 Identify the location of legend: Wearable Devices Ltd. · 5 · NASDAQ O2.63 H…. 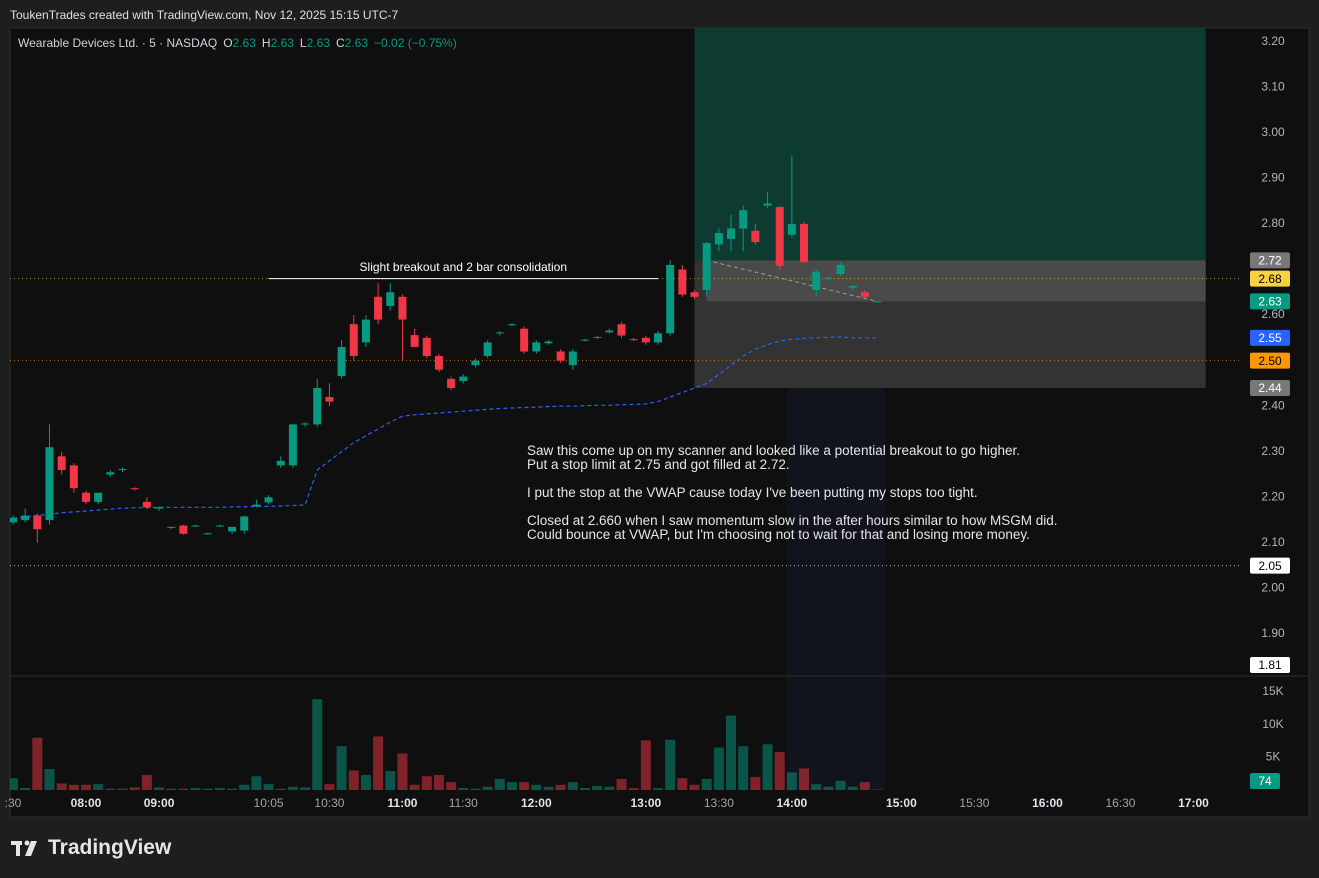
(237, 43).